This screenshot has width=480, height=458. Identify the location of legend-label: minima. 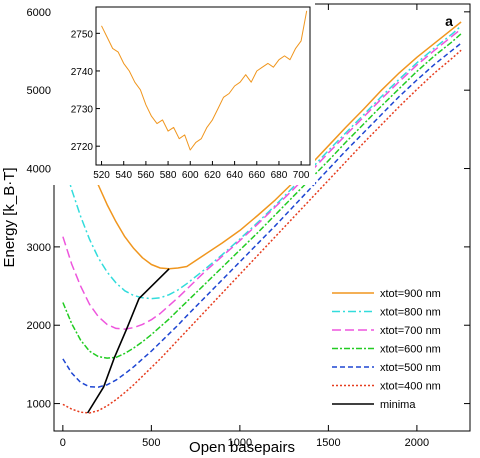
(398, 405).